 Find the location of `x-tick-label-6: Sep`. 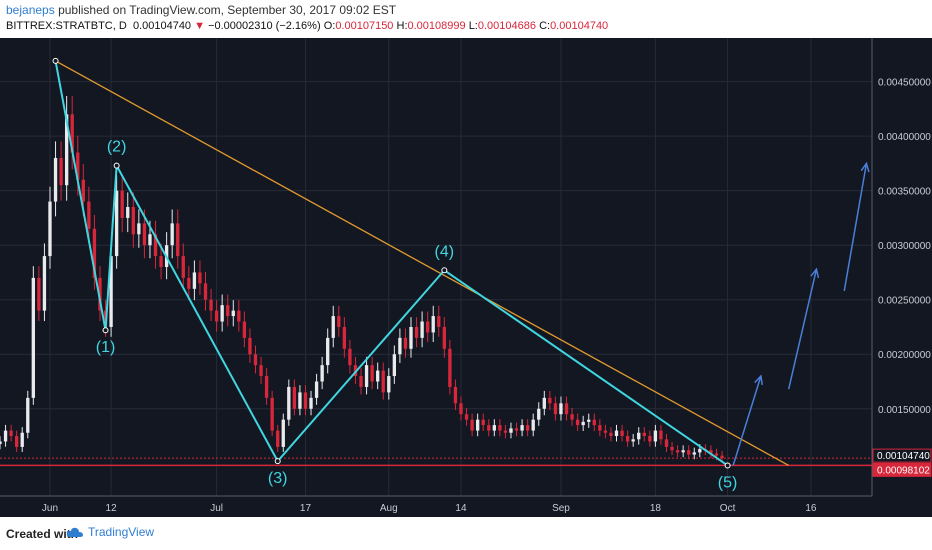

x-tick-label-6: Sep is located at coordinates (561, 508).